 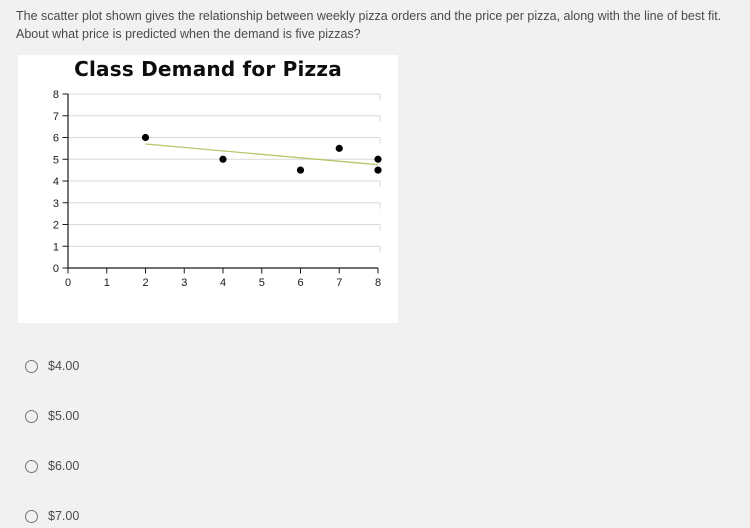 What do you see at coordinates (56, 182) in the screenshot?
I see `y-tick-label: 4` at bounding box center [56, 182].